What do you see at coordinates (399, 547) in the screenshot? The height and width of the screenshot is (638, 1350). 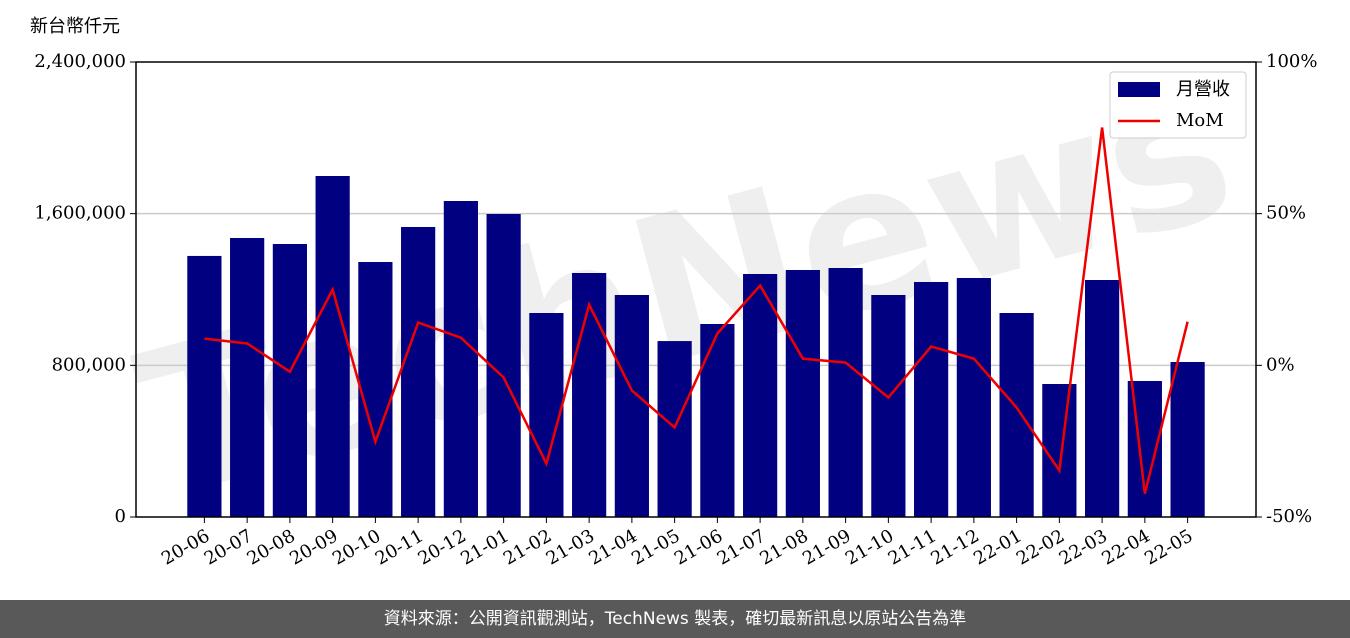 I see `x-tick-label: 20-11` at bounding box center [399, 547].